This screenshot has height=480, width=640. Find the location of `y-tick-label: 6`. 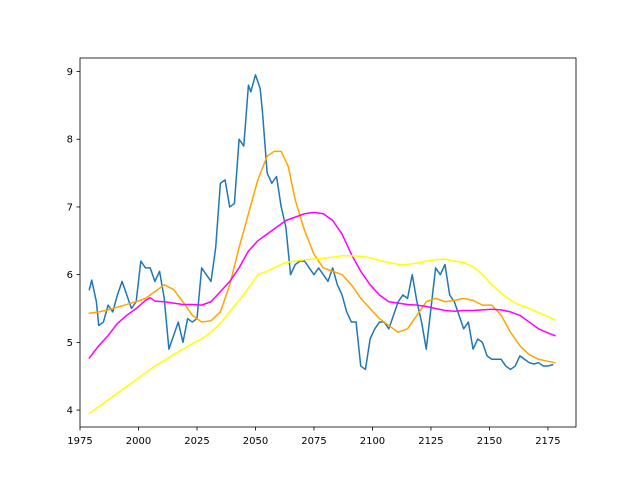

y-tick-label: 6 is located at coordinates (70, 275).